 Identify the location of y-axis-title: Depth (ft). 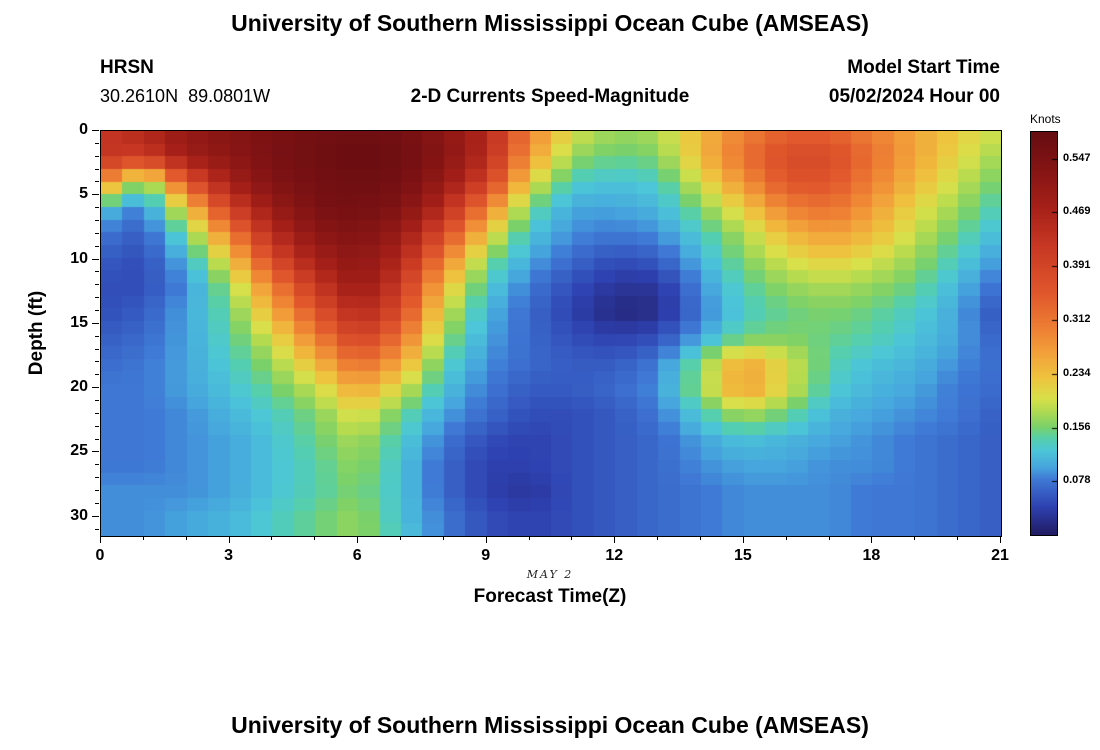
(36, 333).